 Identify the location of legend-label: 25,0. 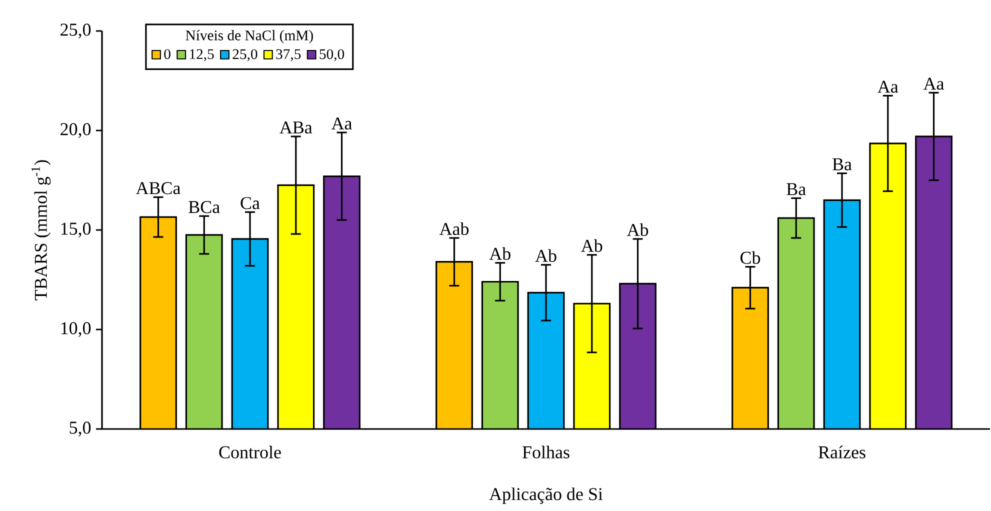
(245, 55).